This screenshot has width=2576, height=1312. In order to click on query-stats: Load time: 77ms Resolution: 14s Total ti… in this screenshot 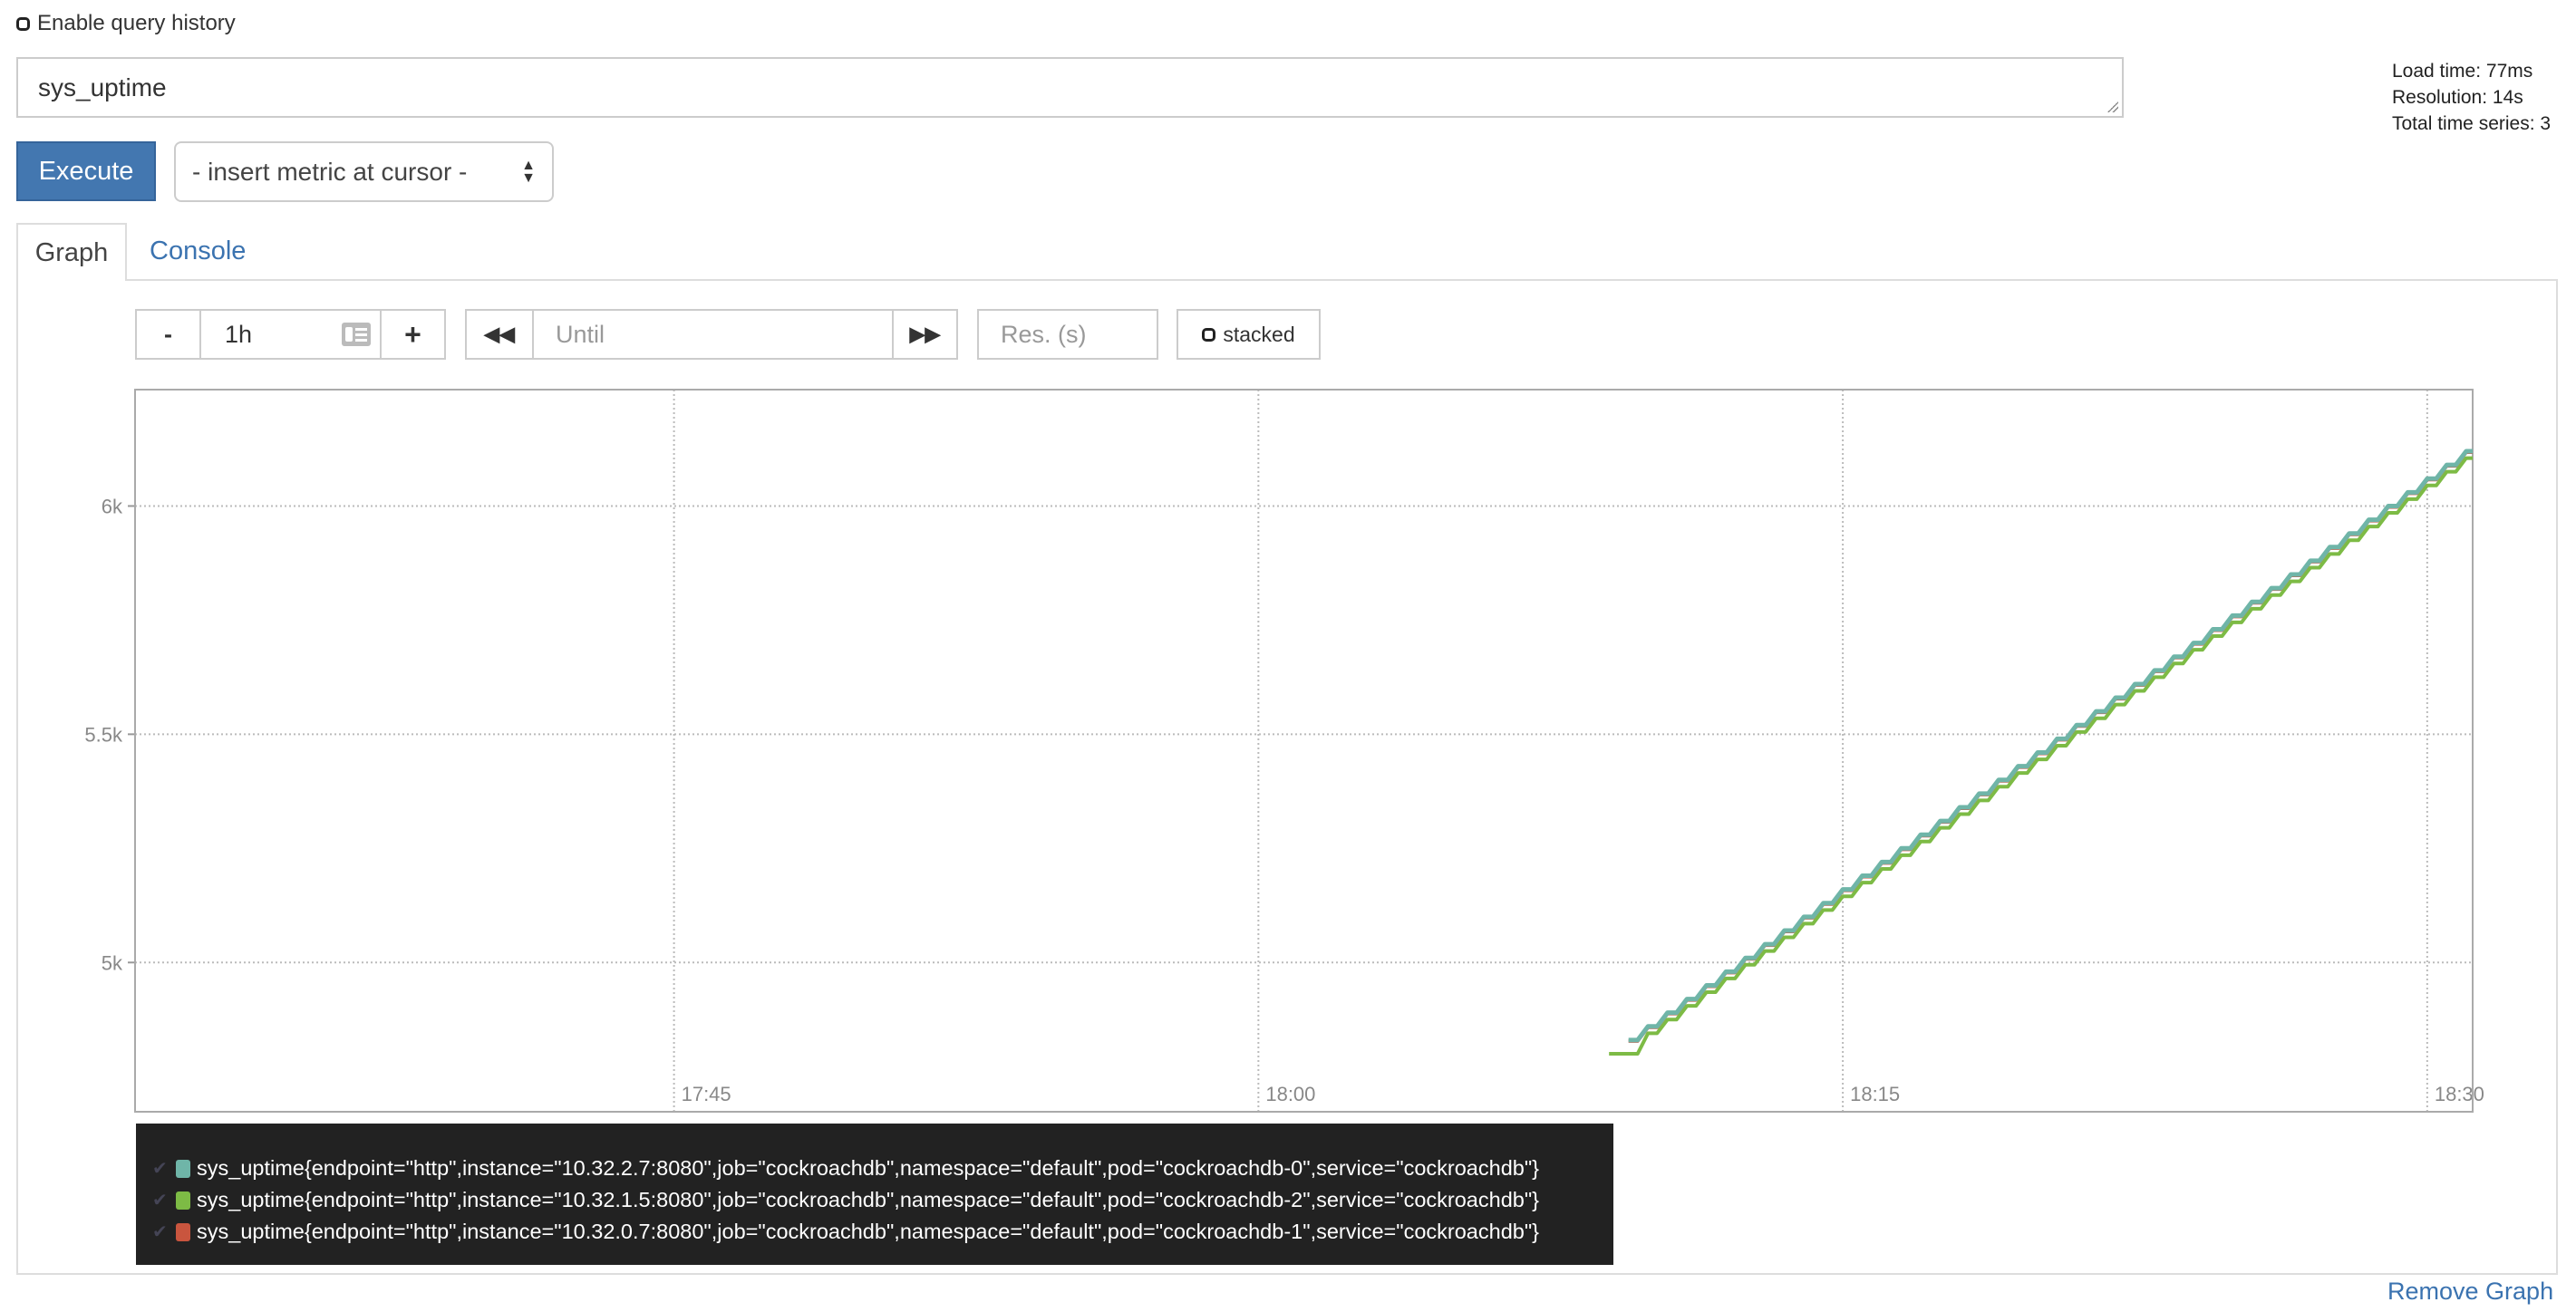, I will do `click(2471, 97)`.